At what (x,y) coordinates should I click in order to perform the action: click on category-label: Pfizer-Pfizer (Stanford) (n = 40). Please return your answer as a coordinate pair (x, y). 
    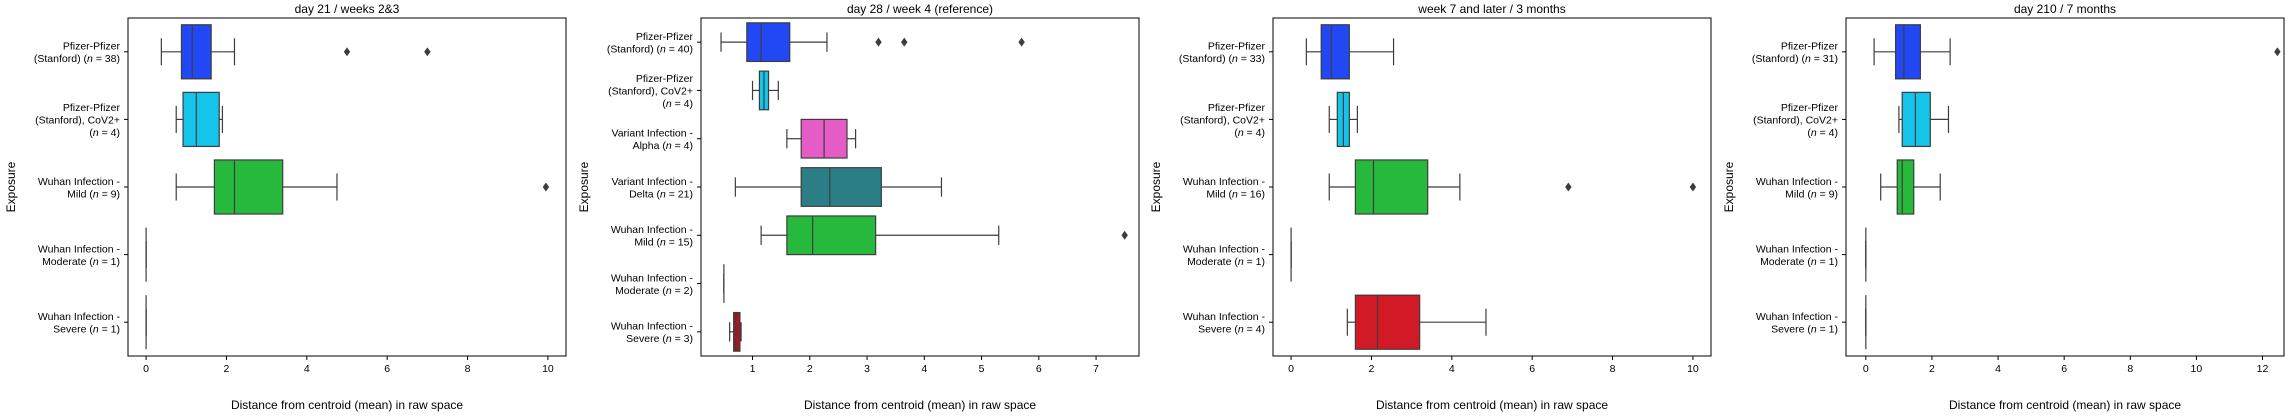
    Looking at the image, I should click on (650, 43).